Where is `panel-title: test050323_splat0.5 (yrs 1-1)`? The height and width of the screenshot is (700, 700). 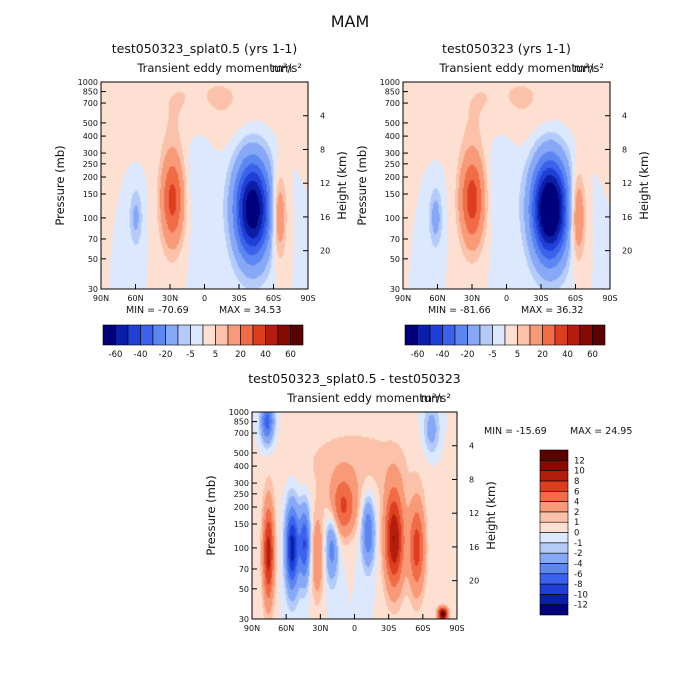 panel-title: test050323_splat0.5 (yrs 1-1) is located at coordinates (205, 48).